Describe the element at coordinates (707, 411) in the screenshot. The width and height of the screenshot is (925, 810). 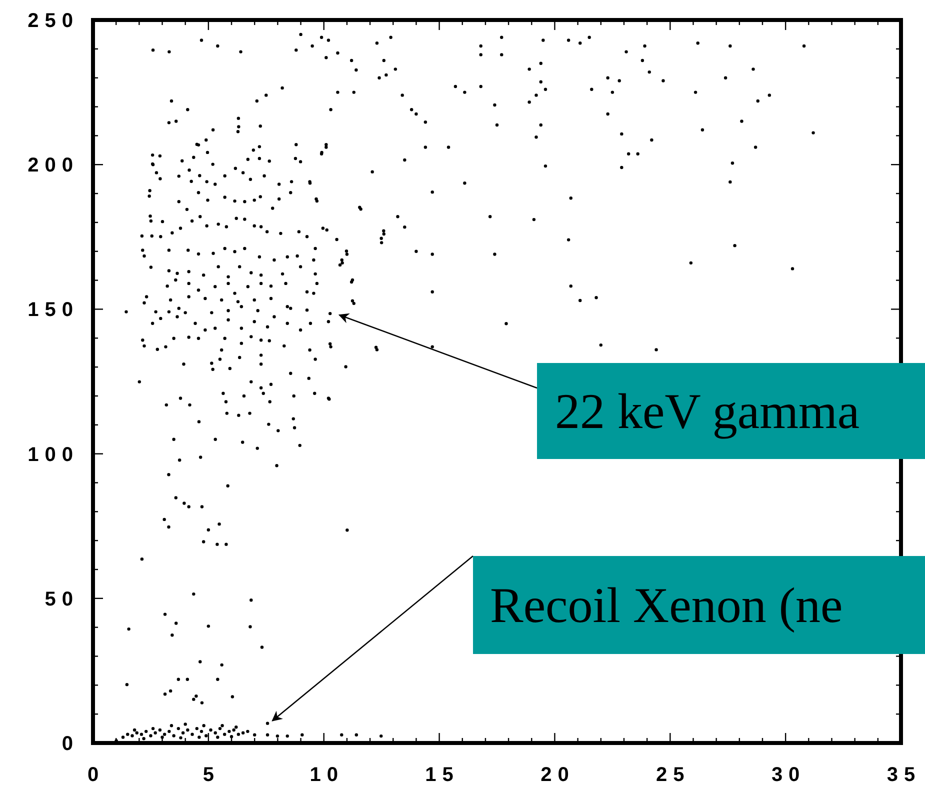
I see `annotation: 22 keV gamma` at that location.